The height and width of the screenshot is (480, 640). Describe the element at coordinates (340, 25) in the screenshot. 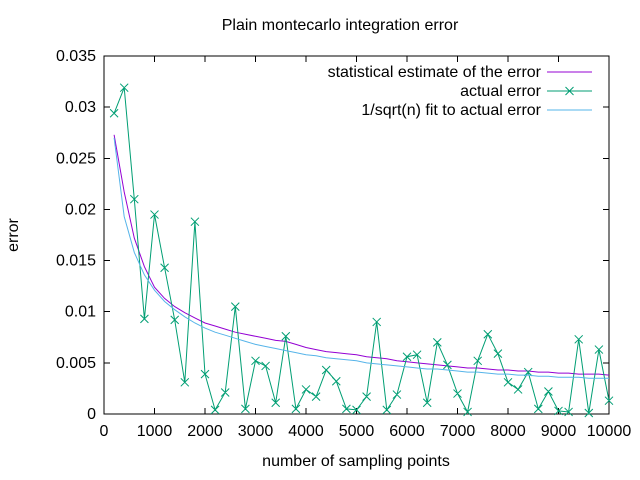

I see `chart-title: Plain montecarlo integration error` at that location.